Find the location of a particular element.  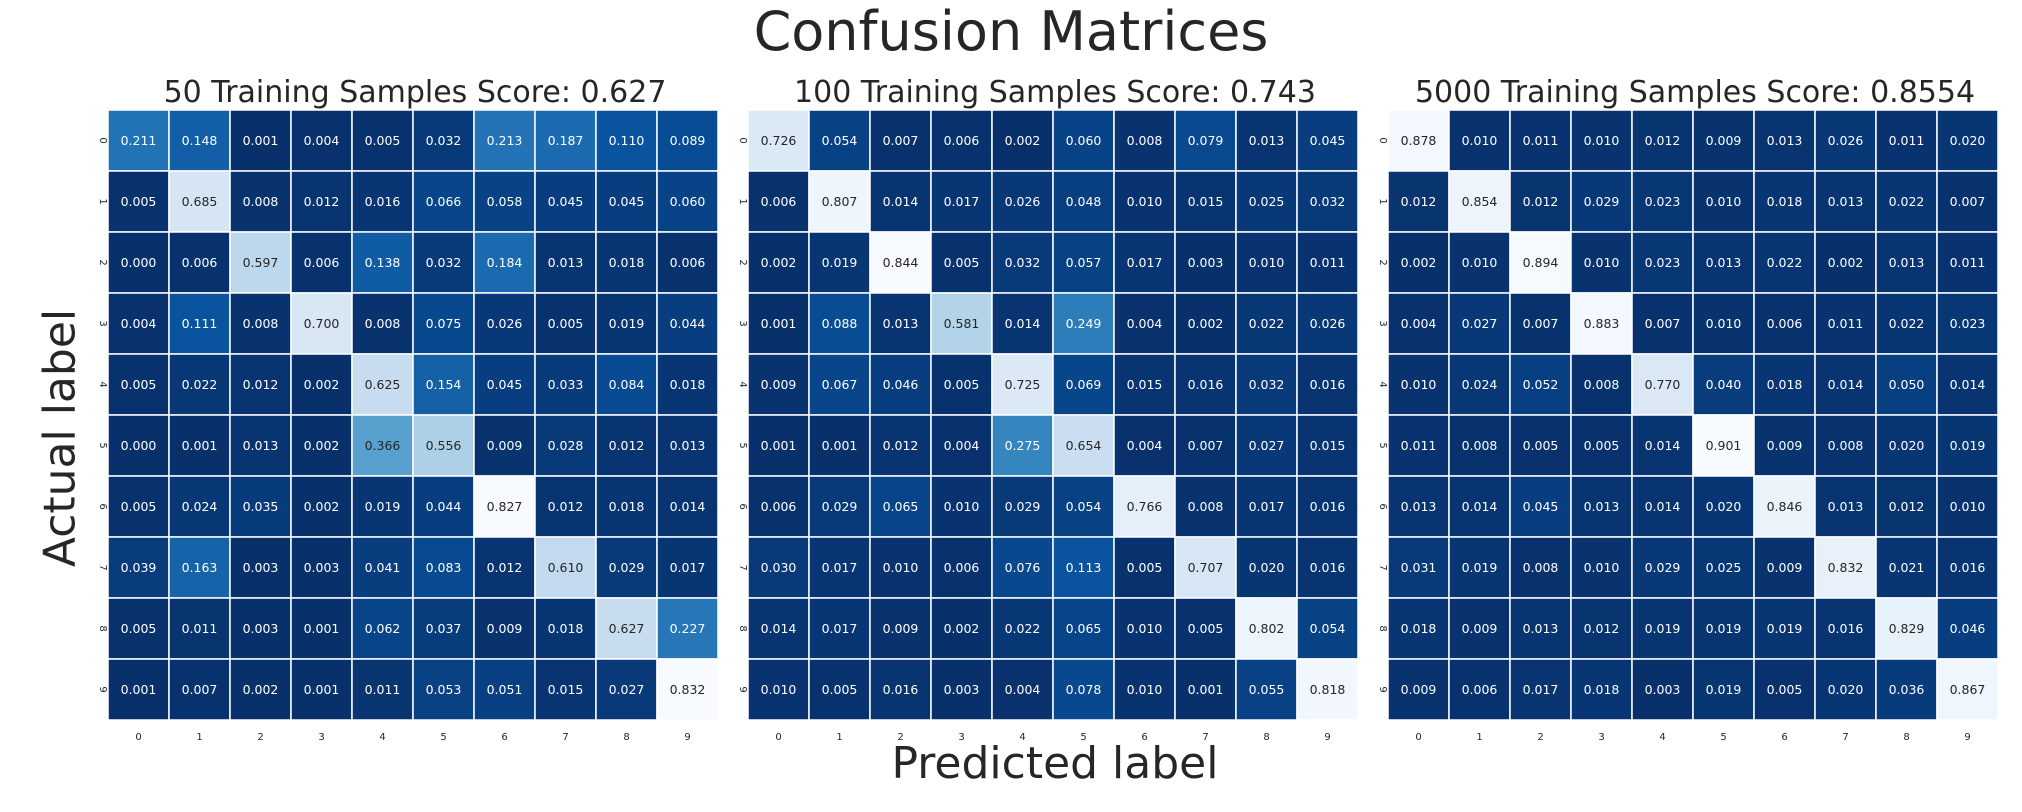

cell-value-label: 0.084 is located at coordinates (627, 384).